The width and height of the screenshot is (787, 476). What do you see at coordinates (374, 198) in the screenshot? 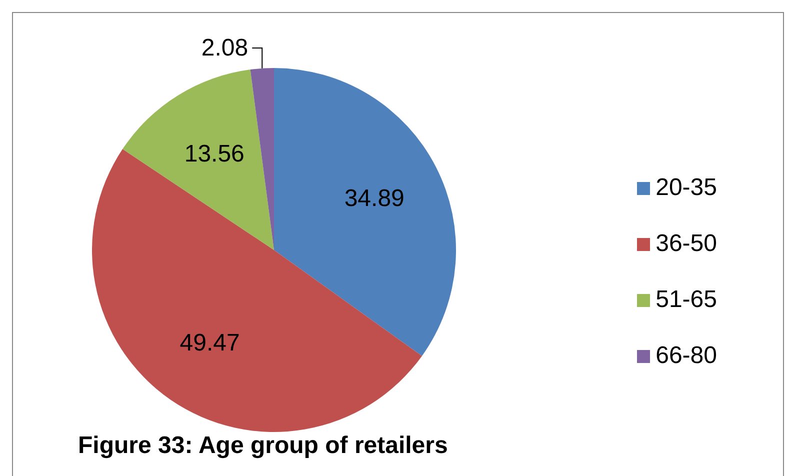
I see `data-label: 34.89` at bounding box center [374, 198].